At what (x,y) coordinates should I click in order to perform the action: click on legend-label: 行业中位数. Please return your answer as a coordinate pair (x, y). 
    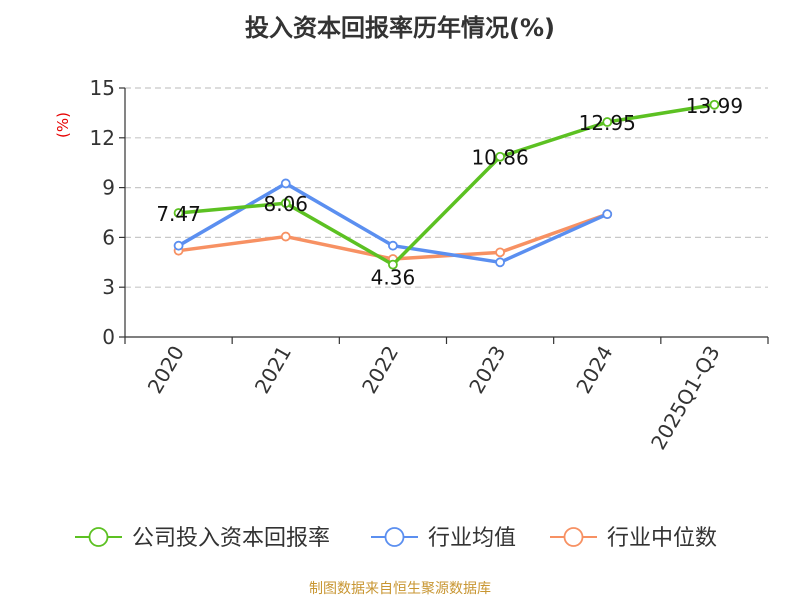
    Looking at the image, I should click on (662, 538).